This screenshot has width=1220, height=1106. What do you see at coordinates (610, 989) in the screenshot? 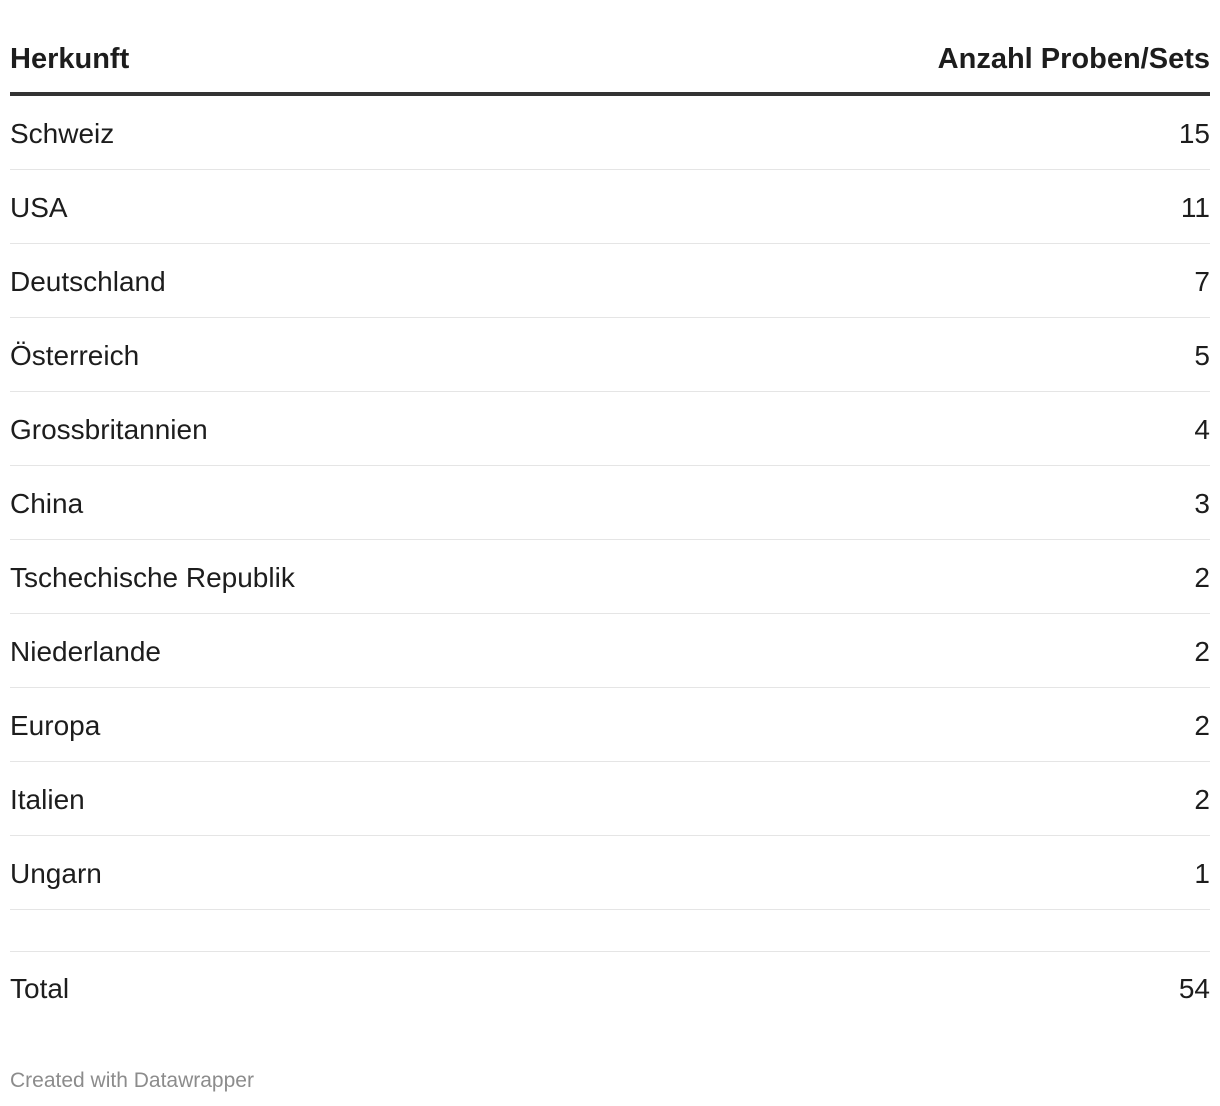
I see `total-row: Total 54` at bounding box center [610, 989].